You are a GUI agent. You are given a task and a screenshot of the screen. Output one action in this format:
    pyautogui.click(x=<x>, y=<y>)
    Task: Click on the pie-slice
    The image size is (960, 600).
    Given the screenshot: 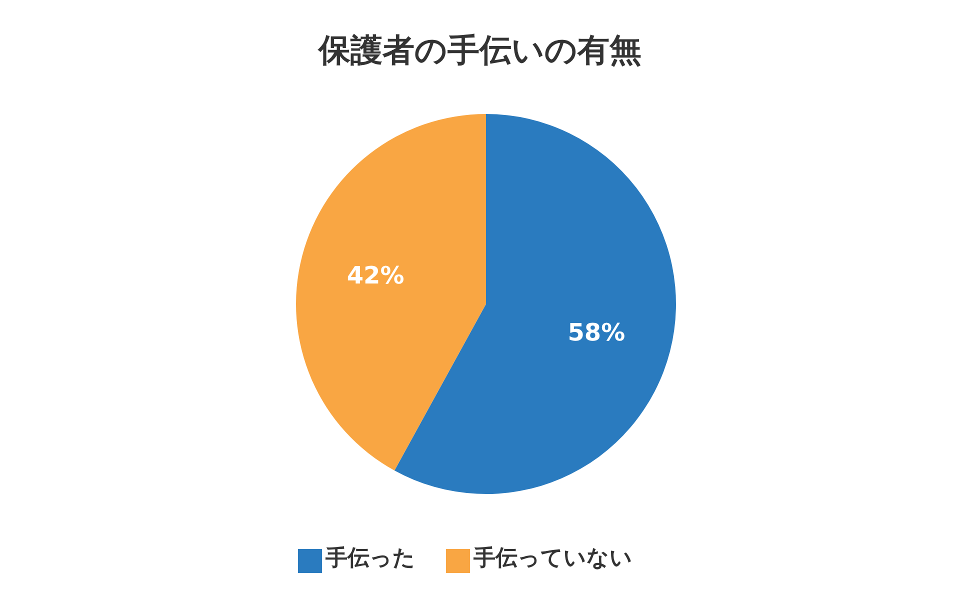 What is the action you would take?
    pyautogui.click(x=391, y=292)
    